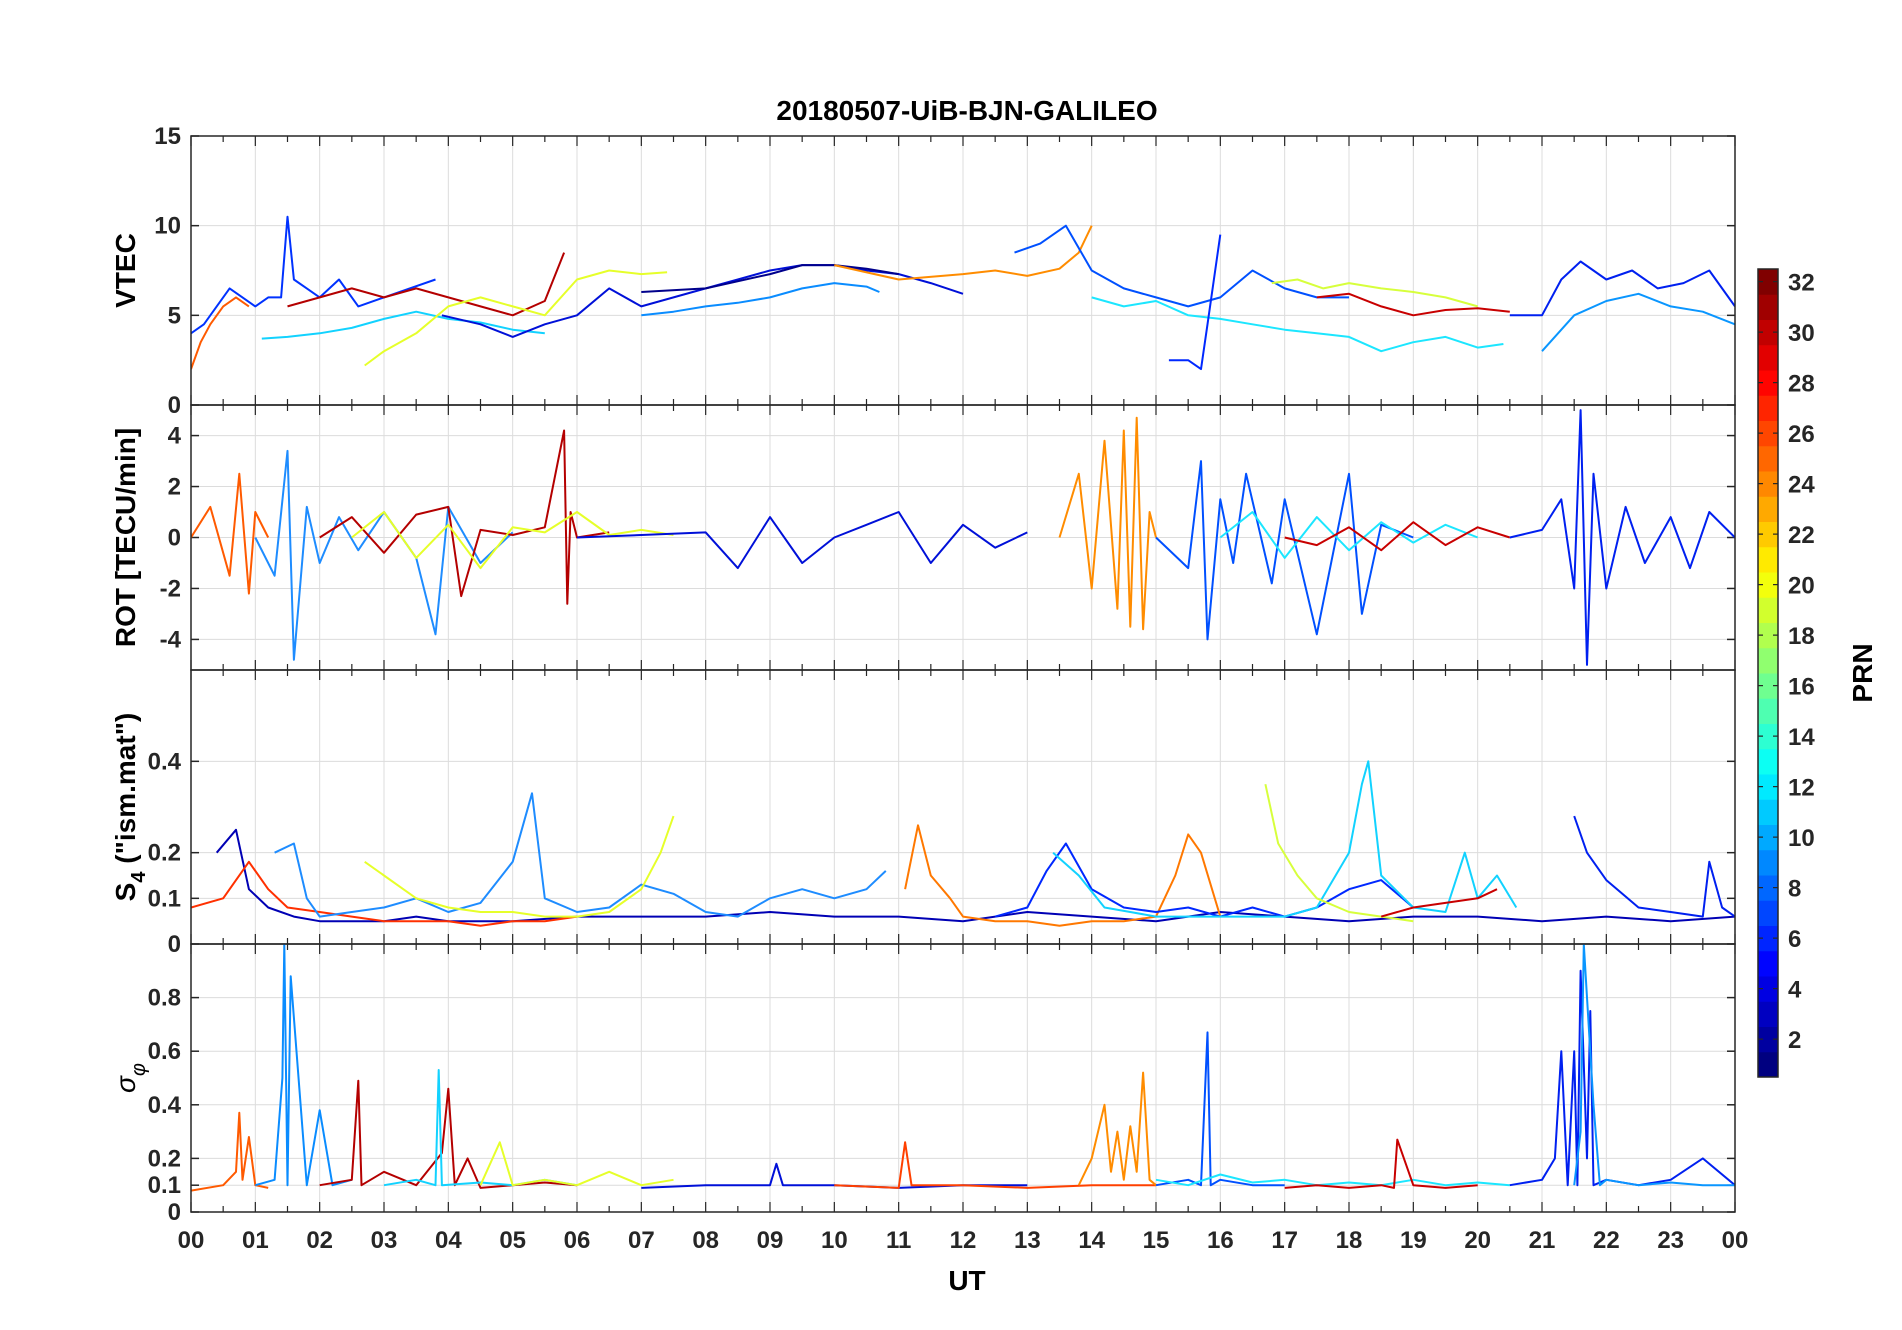 This screenshot has width=1902, height=1330. What do you see at coordinates (1801, 384) in the screenshot?
I see `colorbar-tick-label: 28` at bounding box center [1801, 384].